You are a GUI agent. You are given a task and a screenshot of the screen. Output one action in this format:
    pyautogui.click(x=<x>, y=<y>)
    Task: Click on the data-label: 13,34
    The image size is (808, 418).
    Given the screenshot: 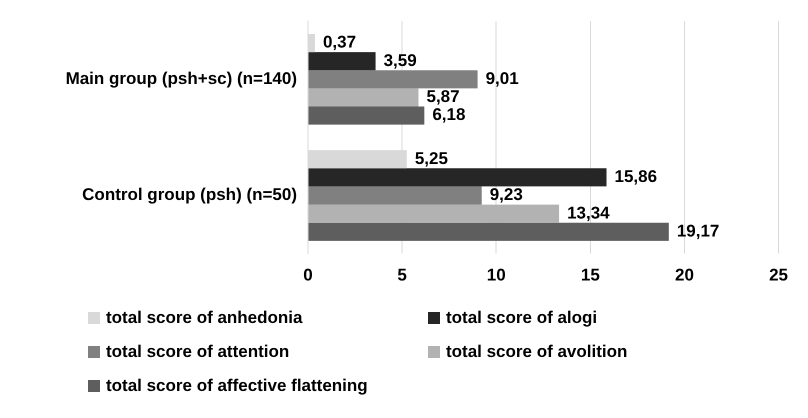 What is the action you would take?
    pyautogui.click(x=588, y=212)
    